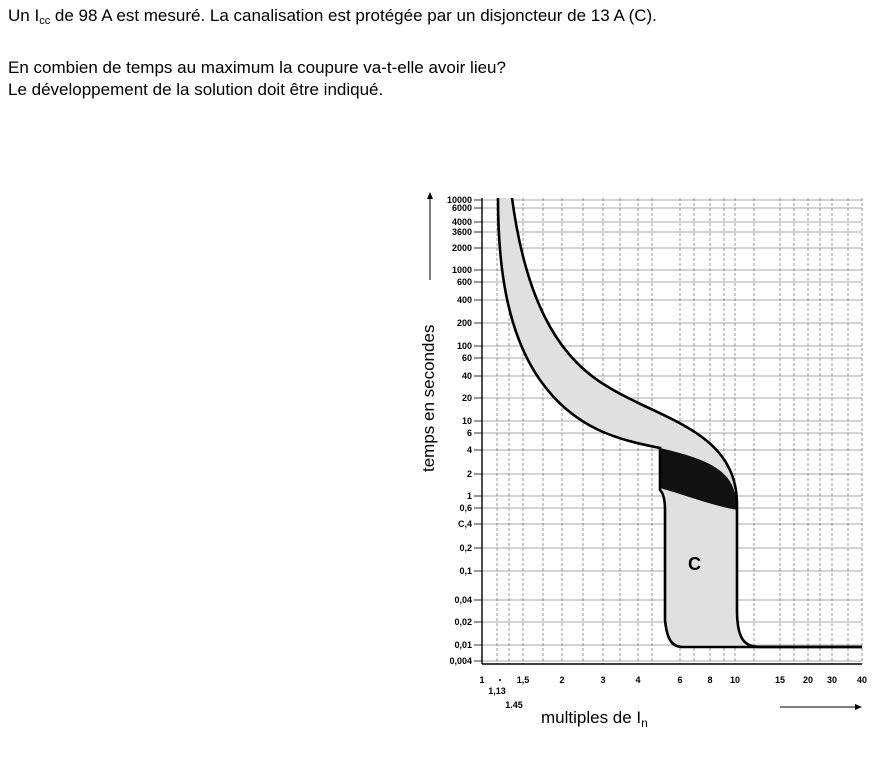 The image size is (884, 766). What do you see at coordinates (481, 680) in the screenshot?
I see `x-tick-label: 1` at bounding box center [481, 680].